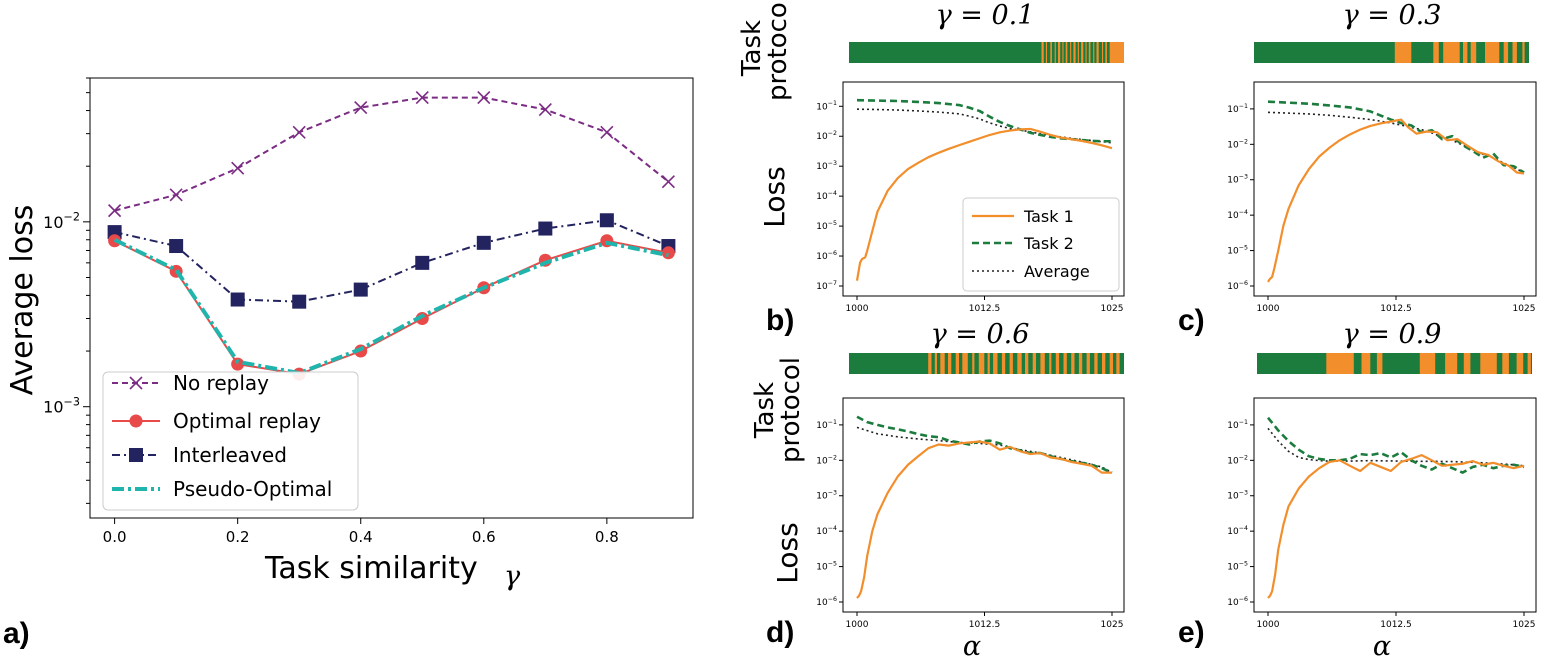 This screenshot has width=1550, height=659. I want to click on chart-d-ytick-label: 10⁻⁴, so click(826, 531).